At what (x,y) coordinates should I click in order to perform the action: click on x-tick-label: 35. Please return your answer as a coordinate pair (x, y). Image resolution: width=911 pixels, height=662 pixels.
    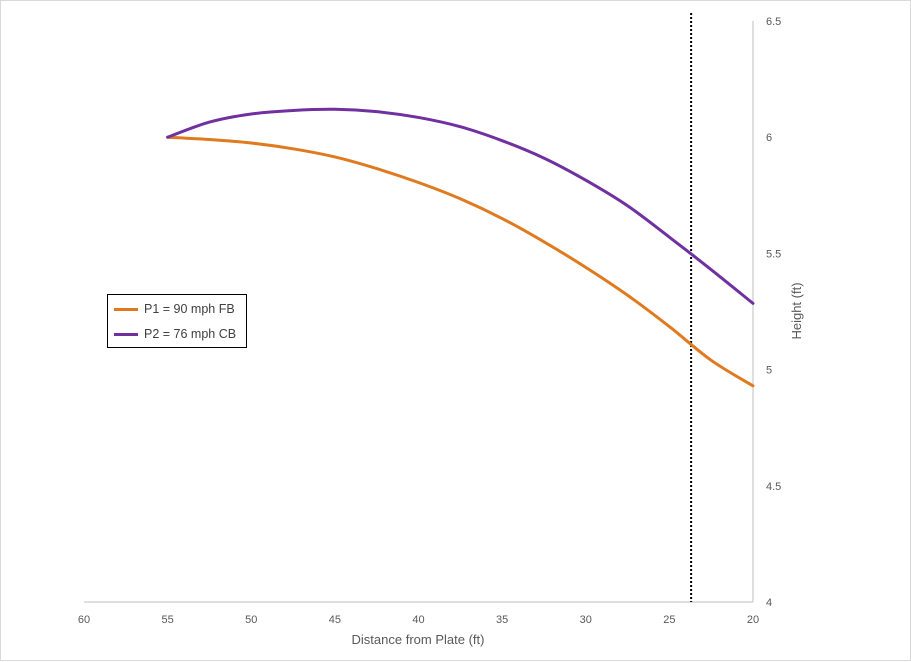
    Looking at the image, I should click on (502, 620).